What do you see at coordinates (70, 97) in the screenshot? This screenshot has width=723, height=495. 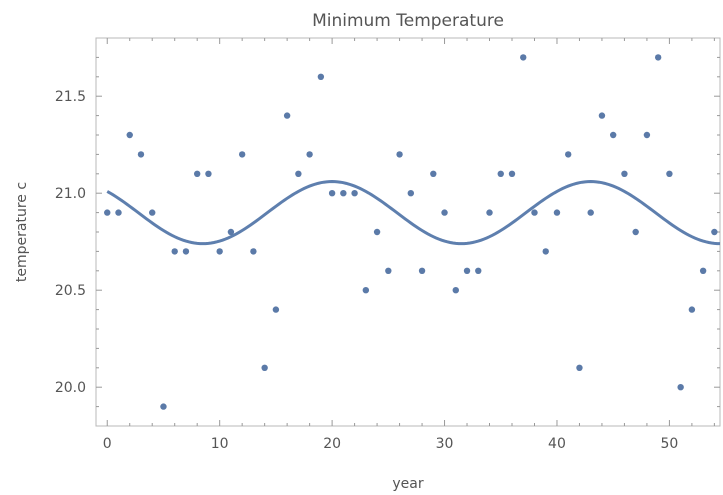 I see `y-tick-label: 21.5` at bounding box center [70, 97].